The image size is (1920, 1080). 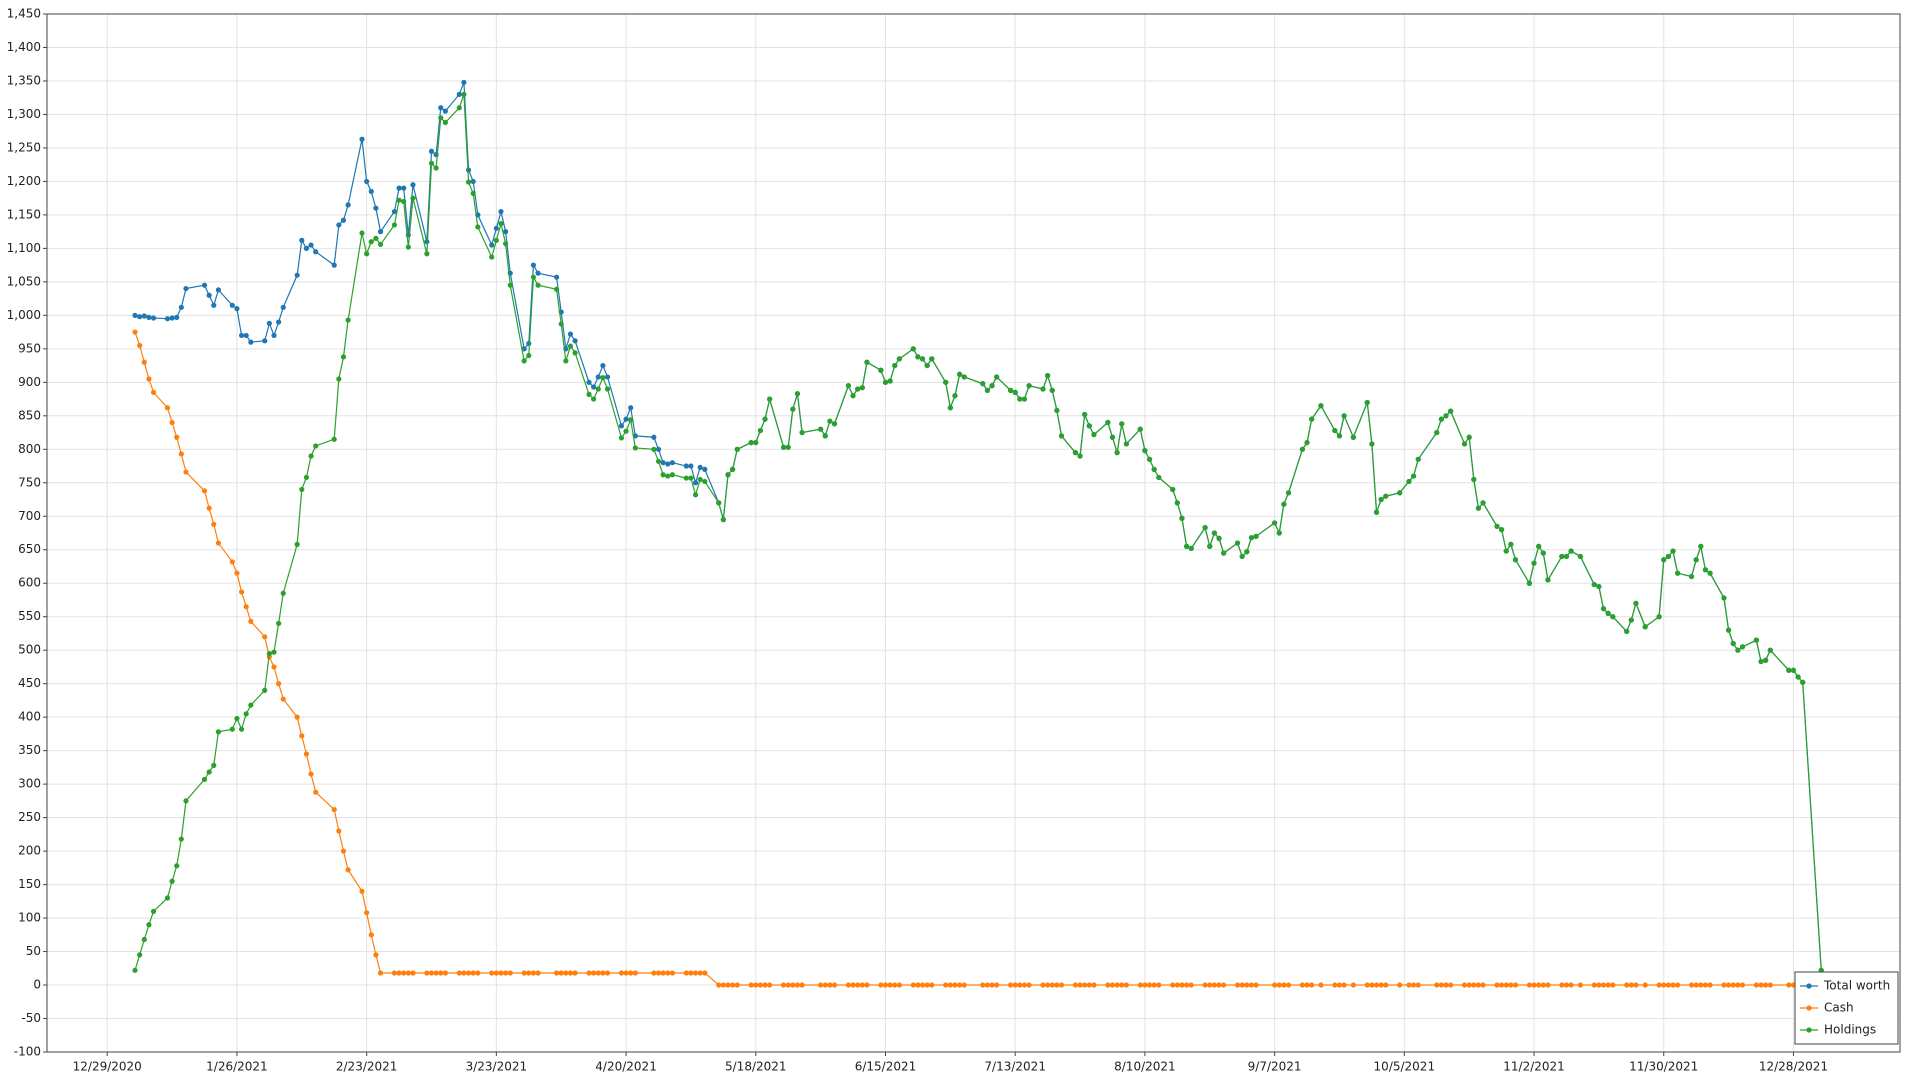 What do you see at coordinates (24, 47) in the screenshot?
I see `y-tick-label: 1,400` at bounding box center [24, 47].